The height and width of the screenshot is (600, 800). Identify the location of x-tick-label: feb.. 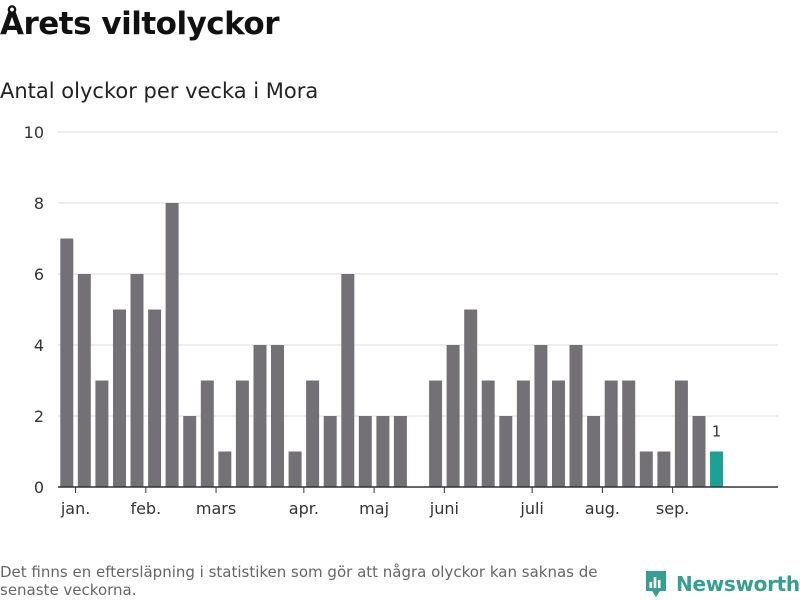
(145, 508).